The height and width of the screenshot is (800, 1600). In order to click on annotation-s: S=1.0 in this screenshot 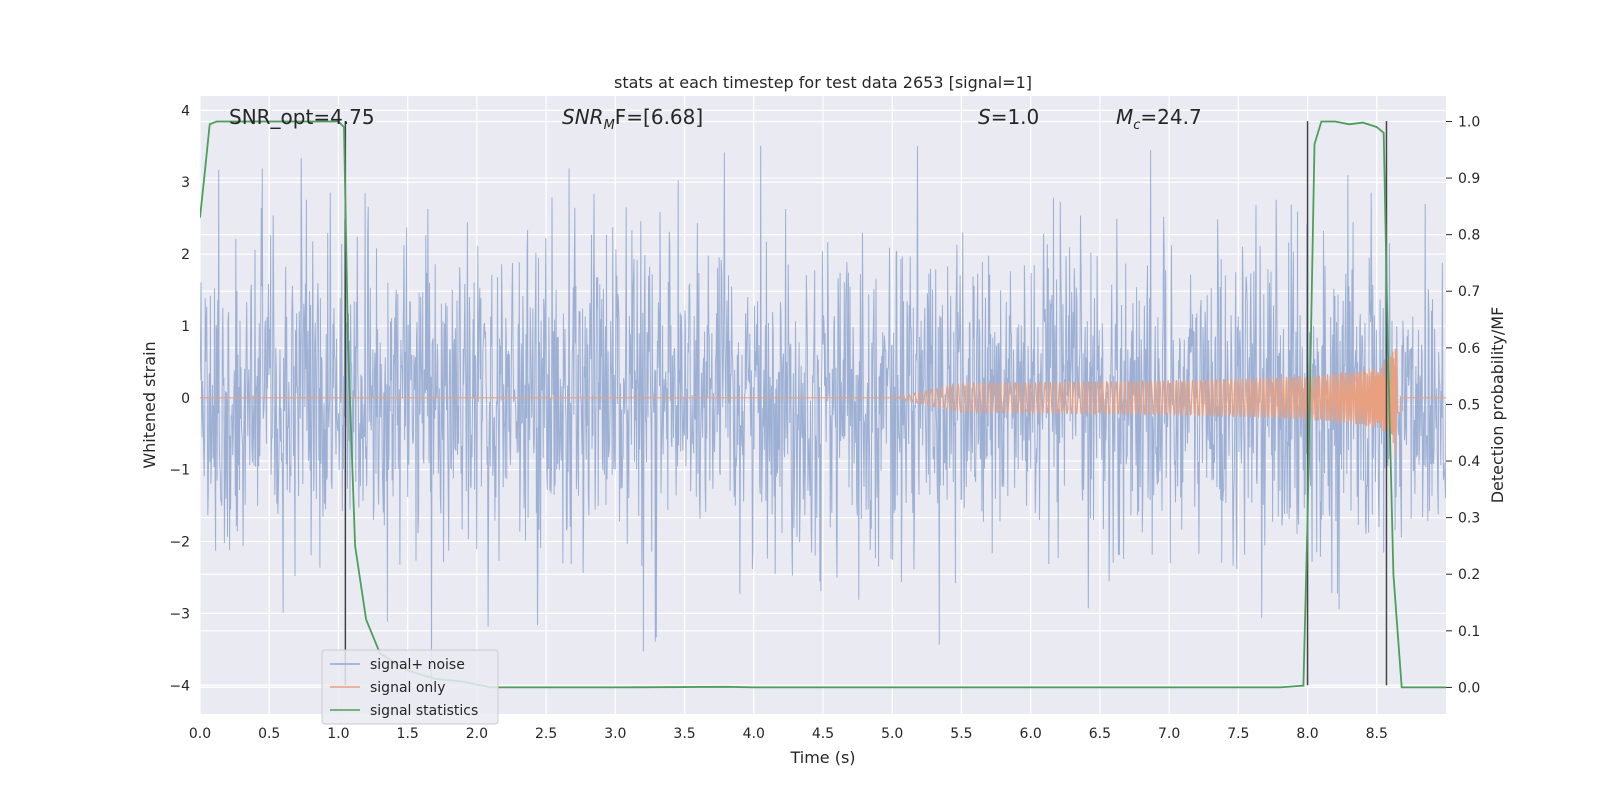, I will do `click(1008, 117)`.